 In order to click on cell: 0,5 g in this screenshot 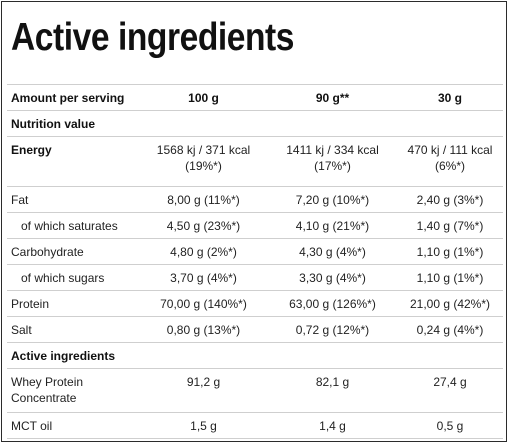, I will do `click(450, 425)`.